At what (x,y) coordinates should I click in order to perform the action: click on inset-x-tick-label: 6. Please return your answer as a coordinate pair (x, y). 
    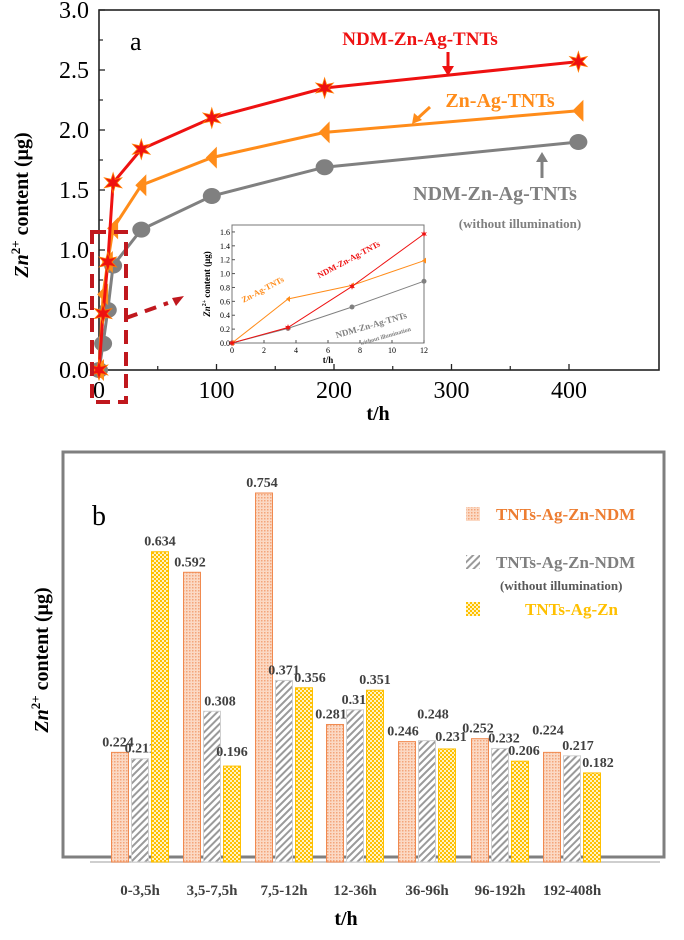
    Looking at the image, I should click on (328, 350).